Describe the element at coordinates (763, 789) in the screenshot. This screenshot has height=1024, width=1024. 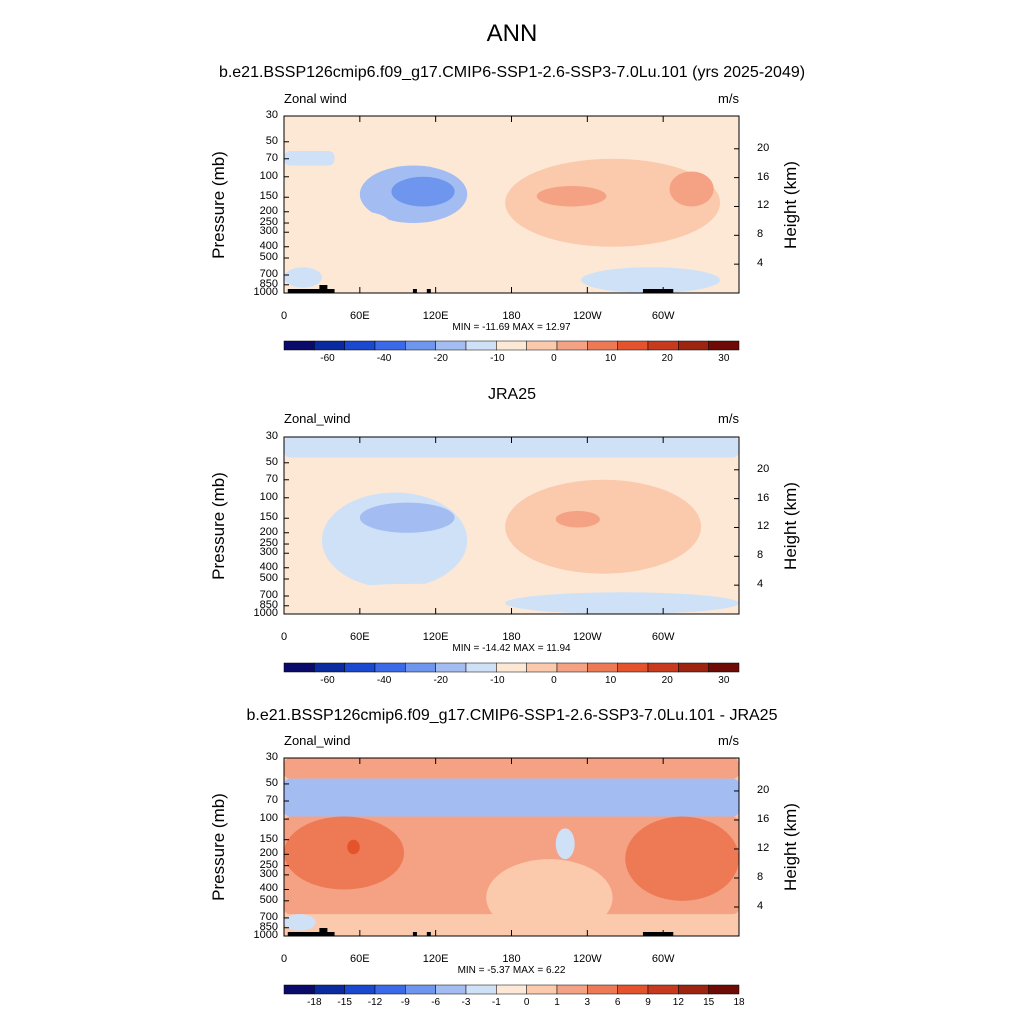
I see `height-tick-label: 20` at that location.